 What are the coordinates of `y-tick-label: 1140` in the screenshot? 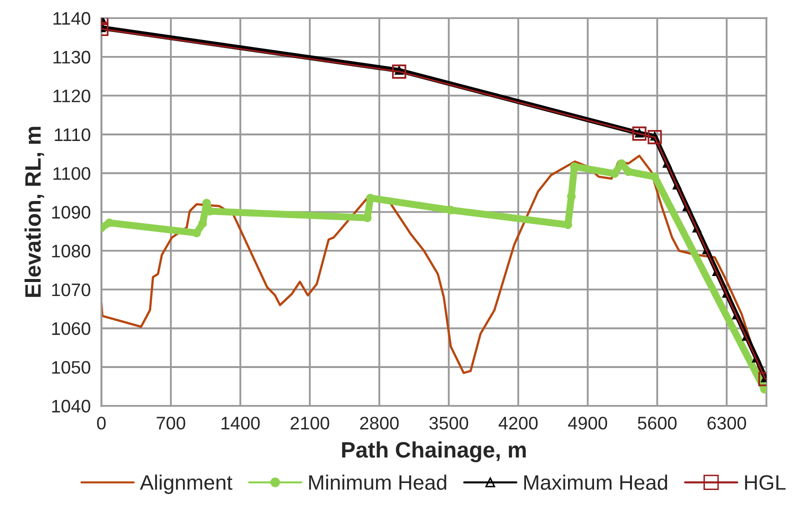 It's located at (72, 18).